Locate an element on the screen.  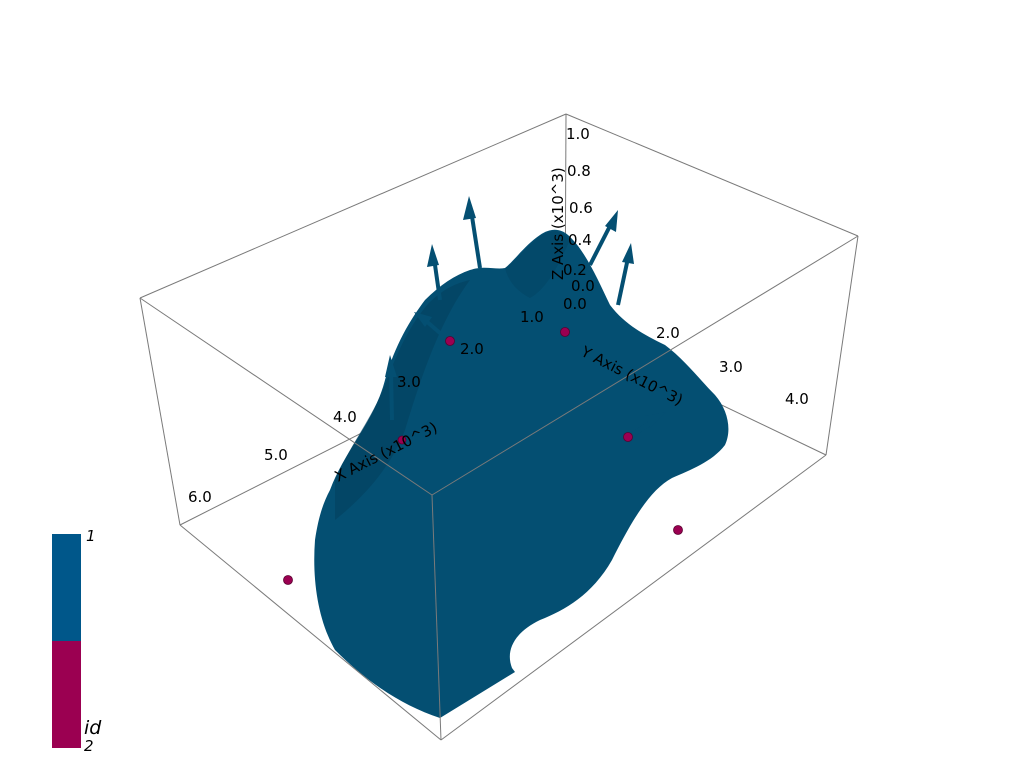
color-legend: 1 id 2 is located at coordinates (77, 641).